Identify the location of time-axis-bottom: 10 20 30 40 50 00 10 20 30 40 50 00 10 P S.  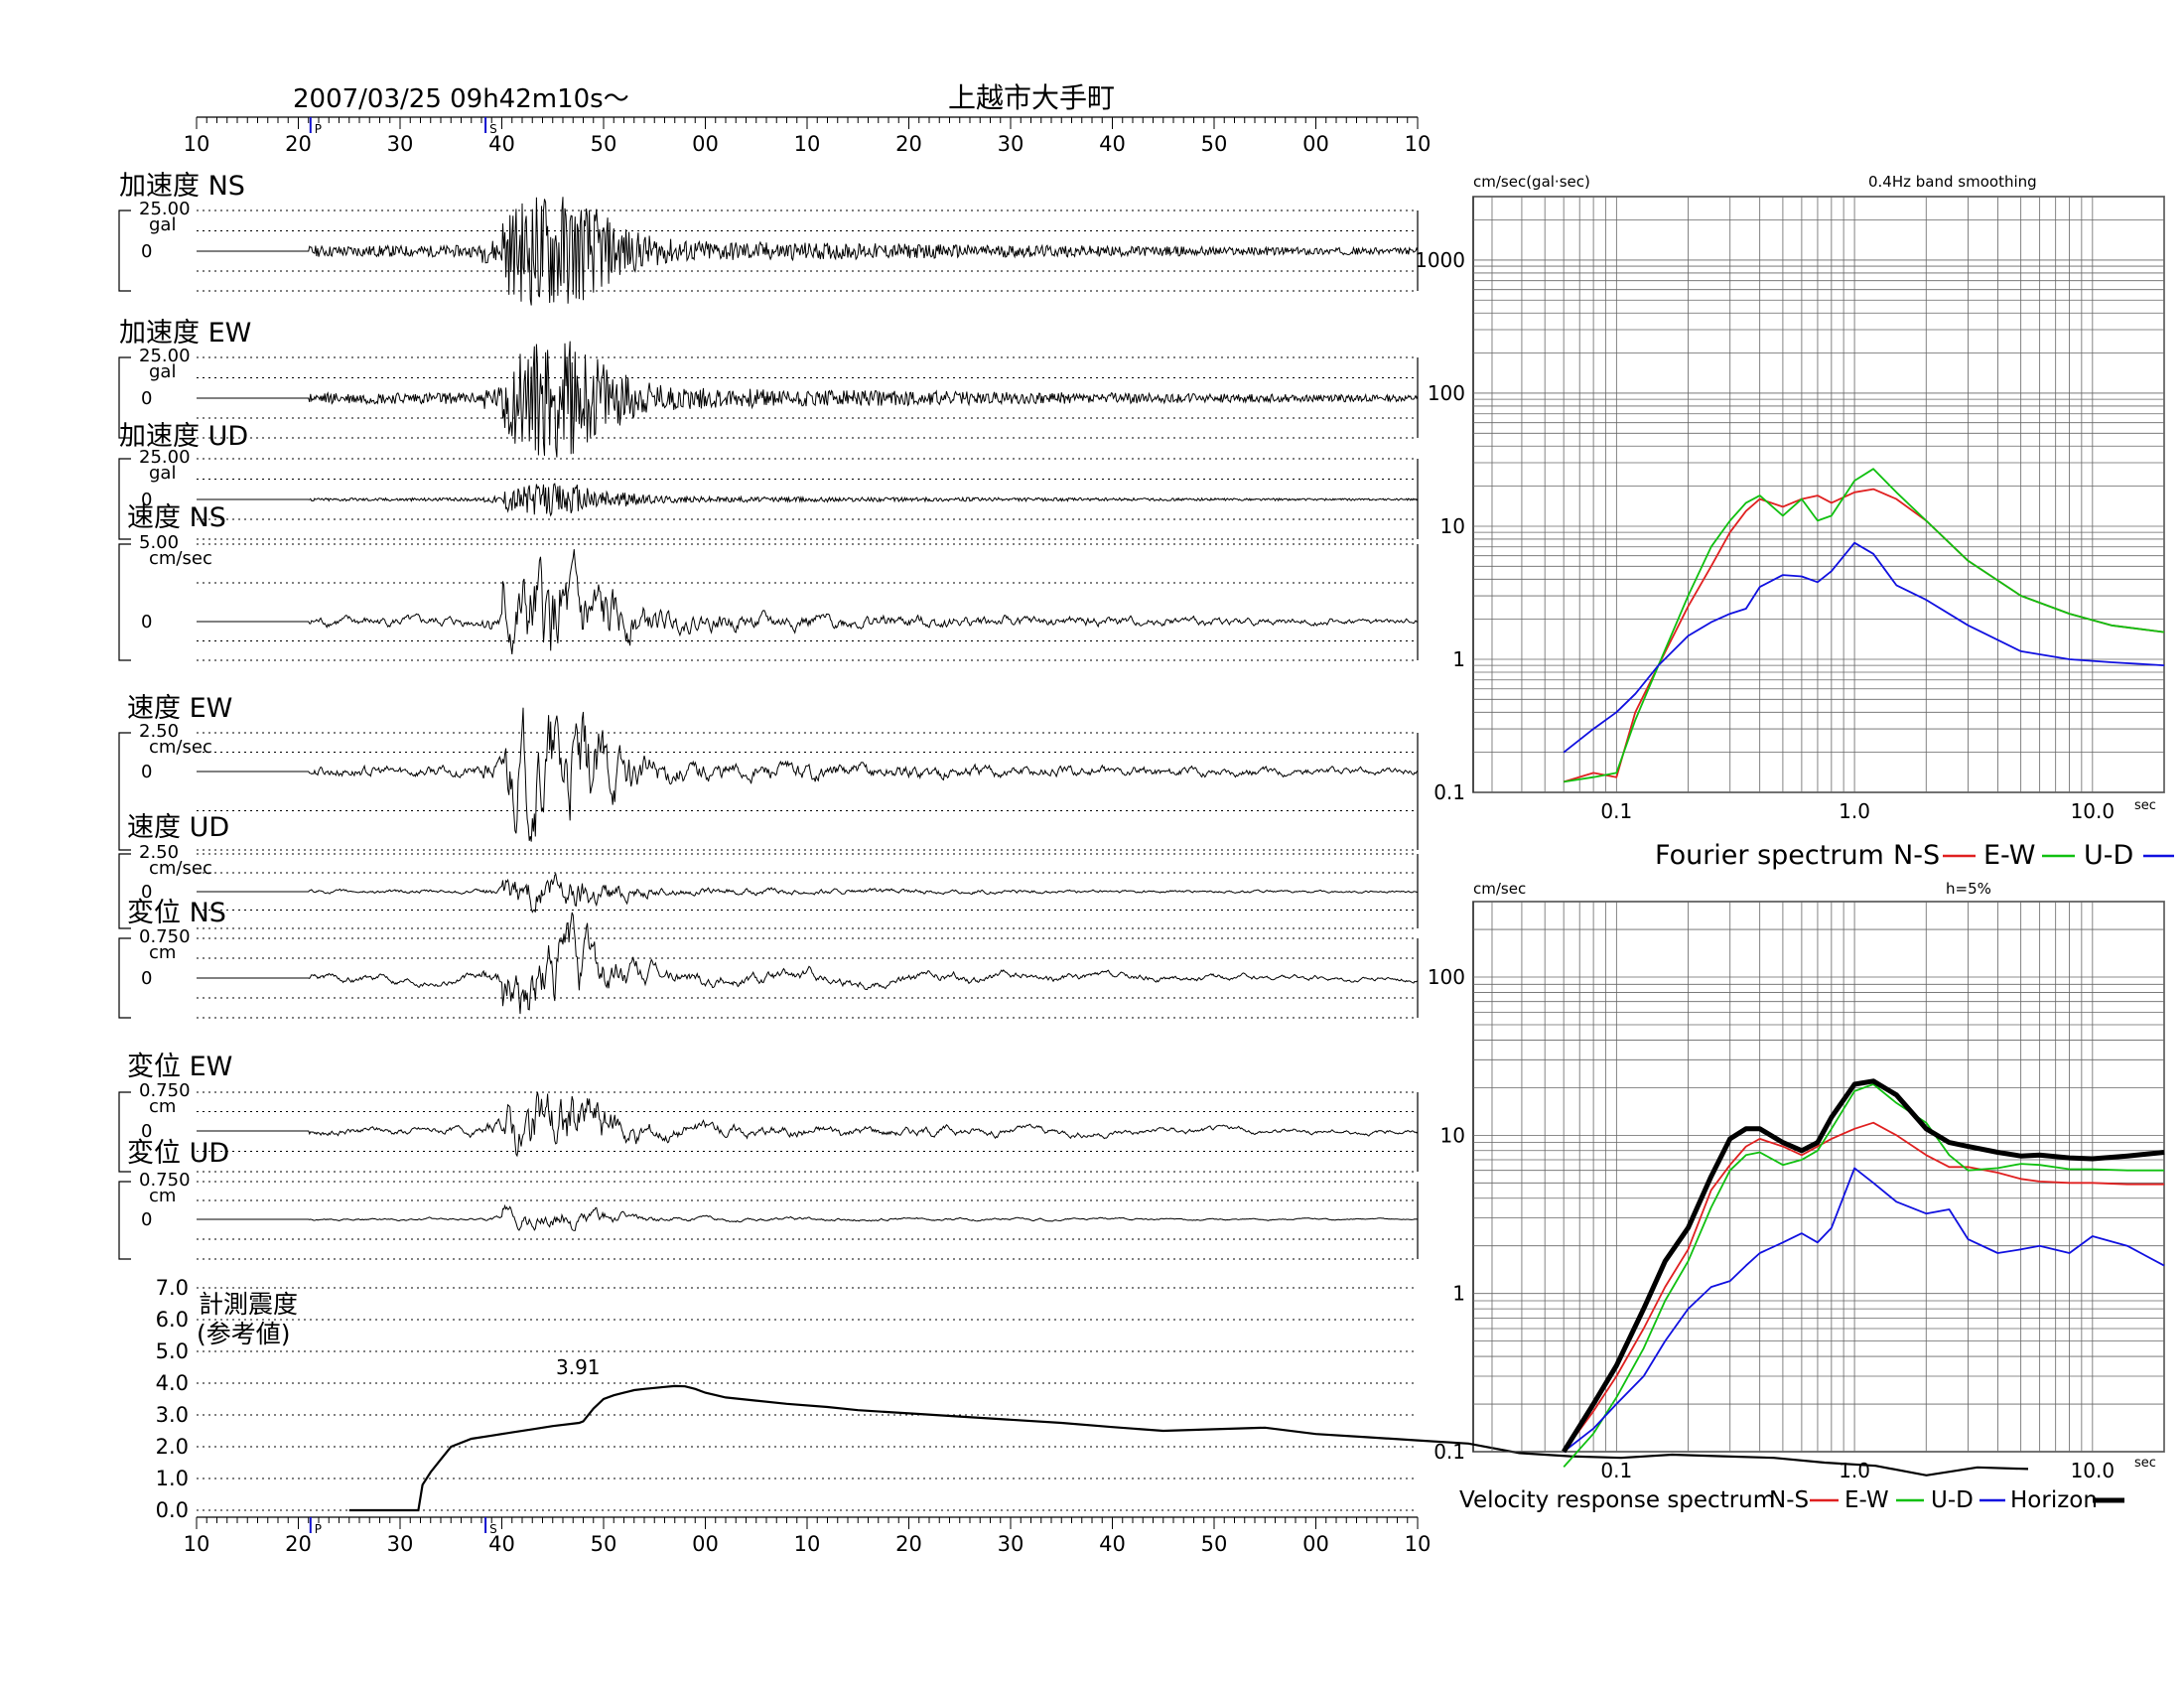
(808, 1536).